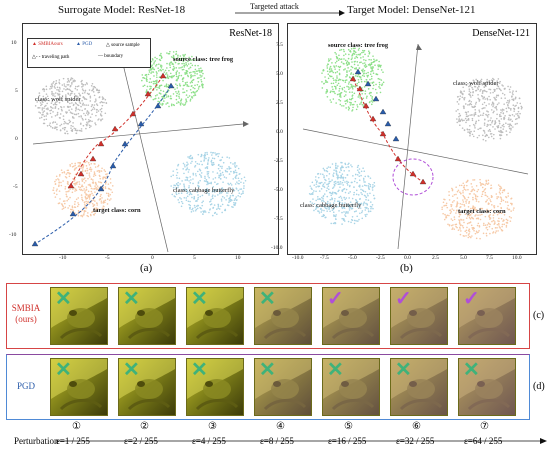 Image resolution: width=550 pixels, height=451 pixels. What do you see at coordinates (283, 387) in the screenshot?
I see `pgd-image-4: ✕` at bounding box center [283, 387].